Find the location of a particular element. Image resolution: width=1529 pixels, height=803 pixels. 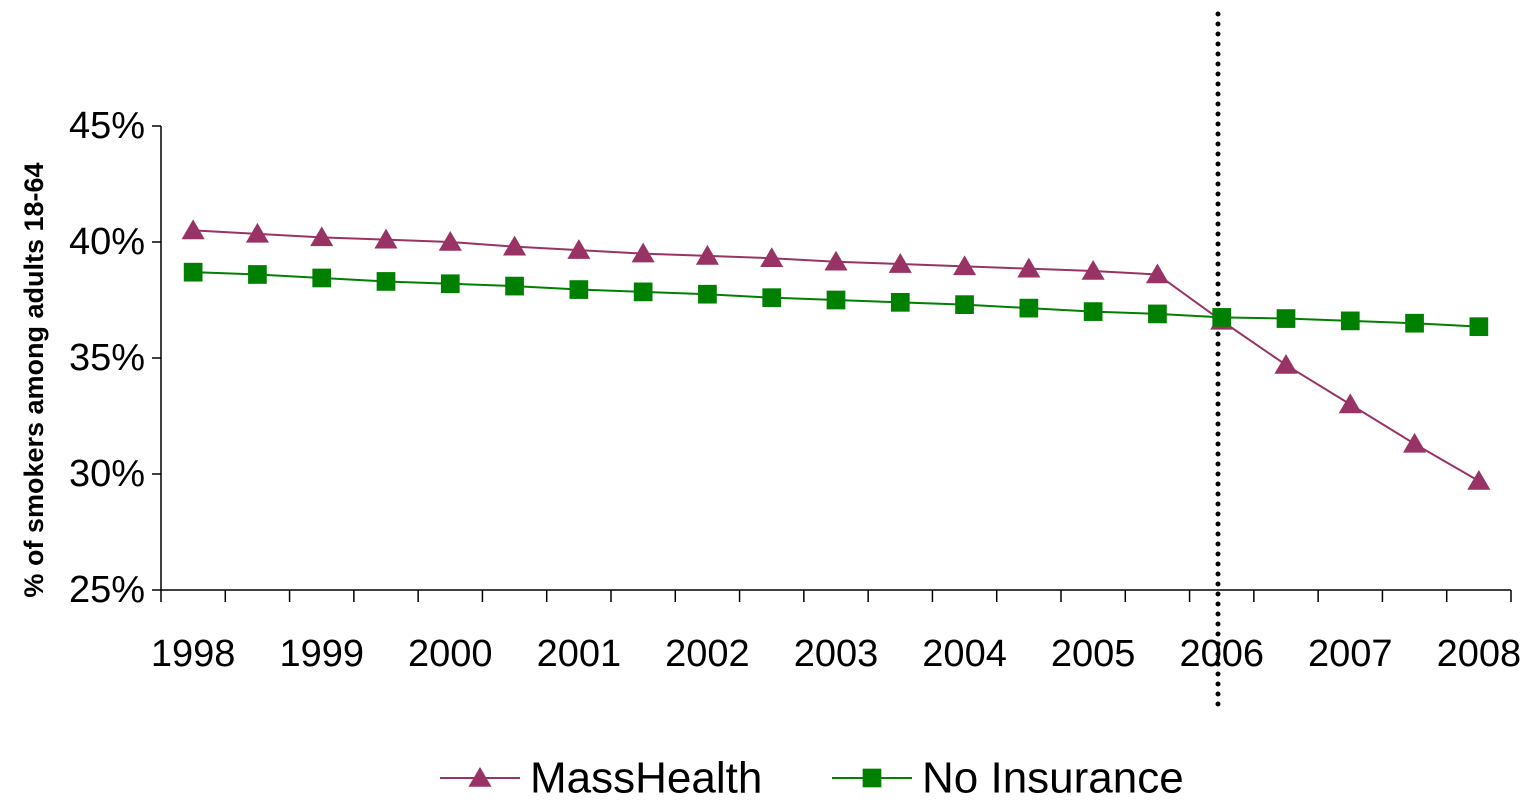

y-tick-label: 45% is located at coordinates (107, 126).